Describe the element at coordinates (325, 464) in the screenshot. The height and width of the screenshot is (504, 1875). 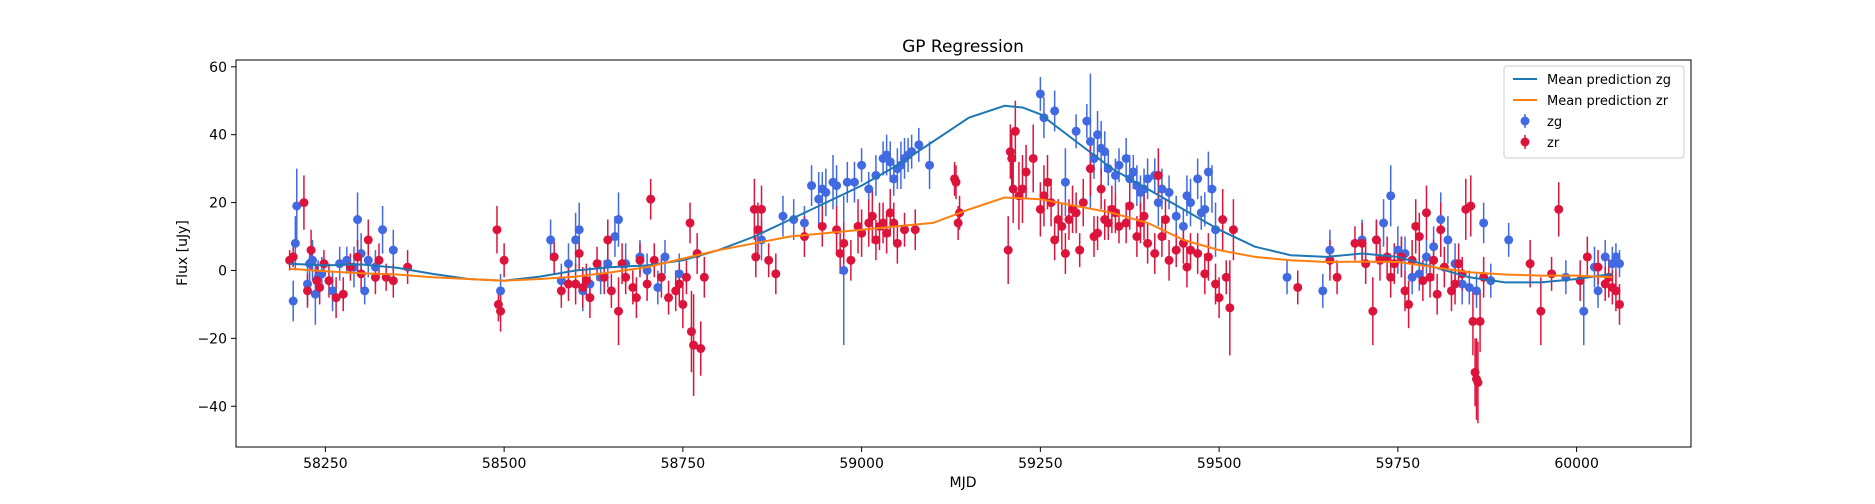
I see `x-tick-label: 58250` at that location.